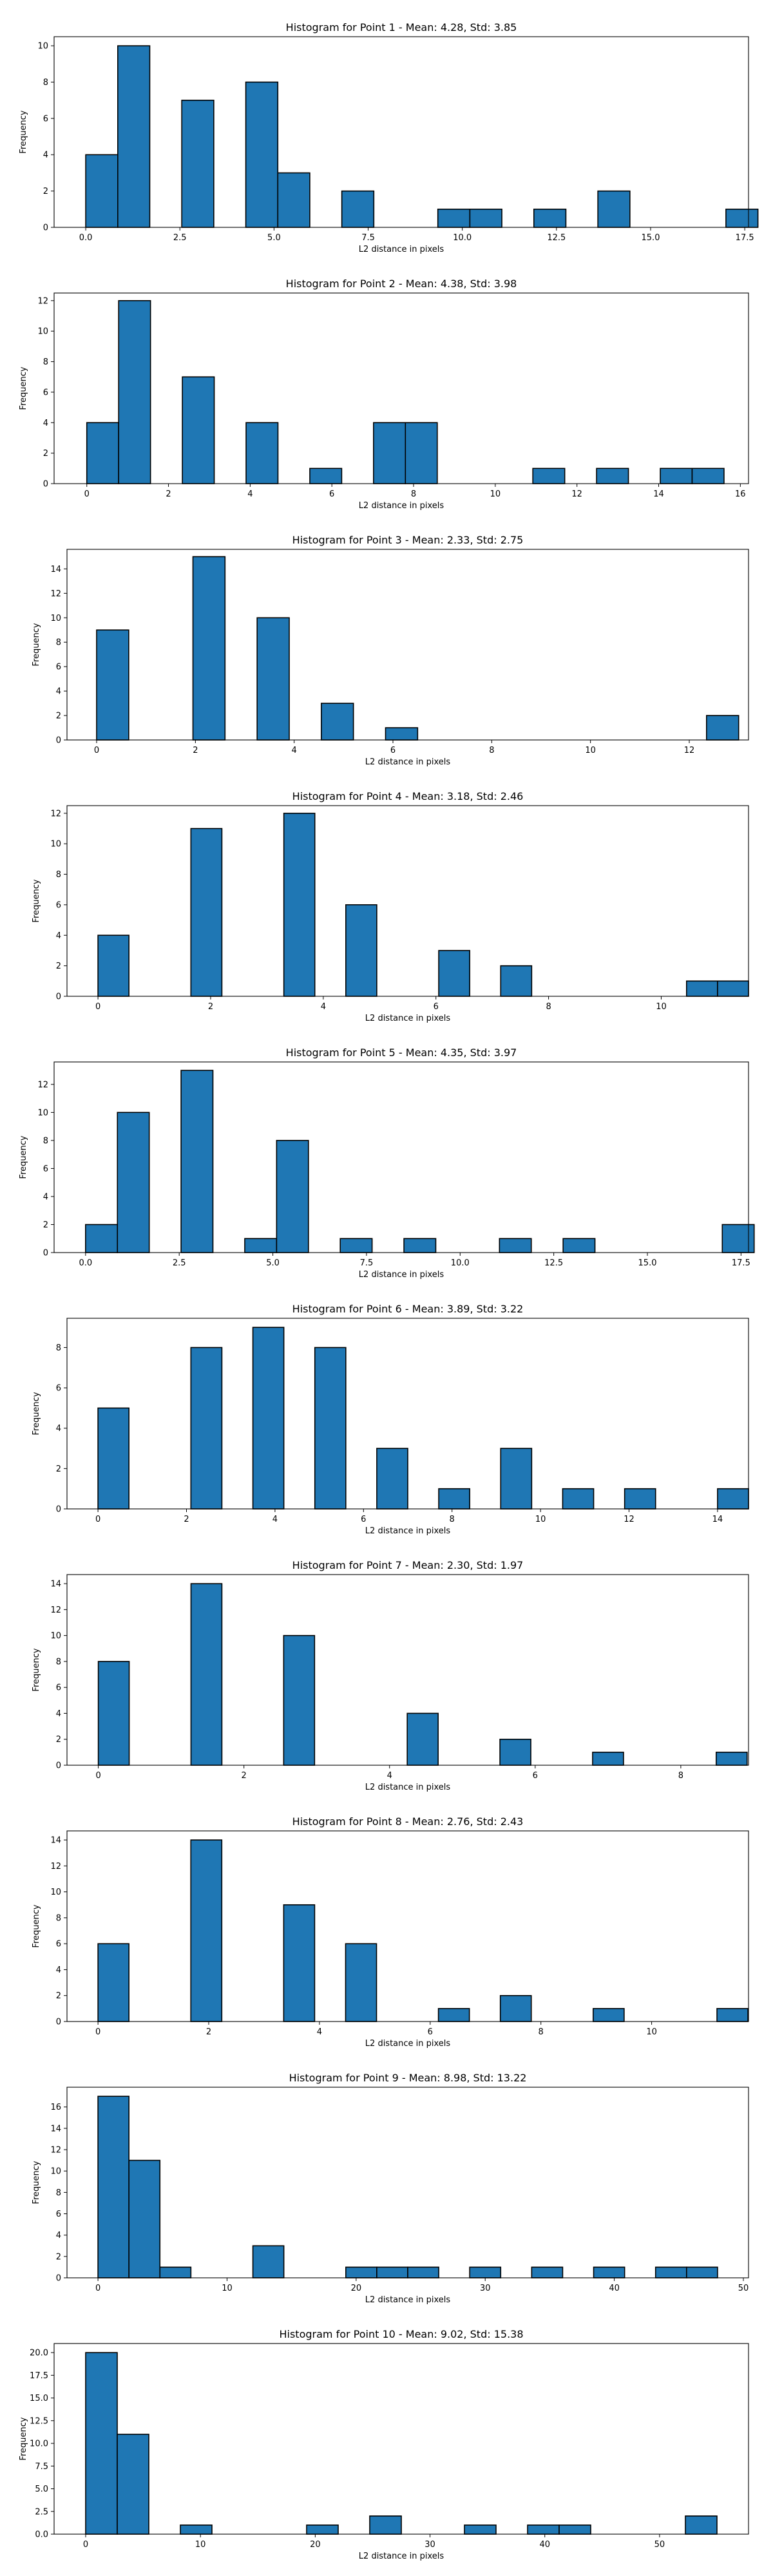 The width and height of the screenshot is (773, 2576). Describe the element at coordinates (430, 2545) in the screenshot. I see `x-tick-label: 30` at that location.